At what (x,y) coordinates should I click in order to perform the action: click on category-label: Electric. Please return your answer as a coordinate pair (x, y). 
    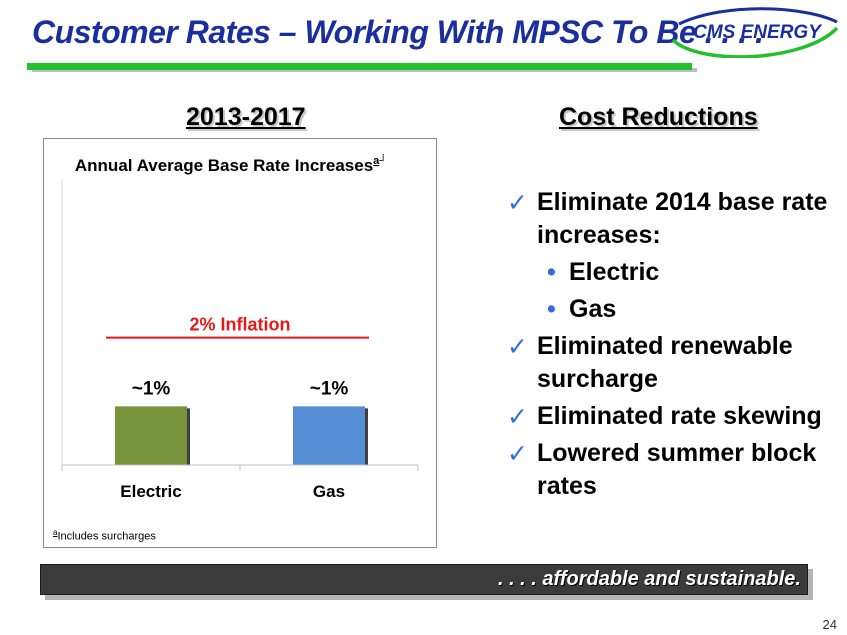
    Looking at the image, I should click on (150, 491).